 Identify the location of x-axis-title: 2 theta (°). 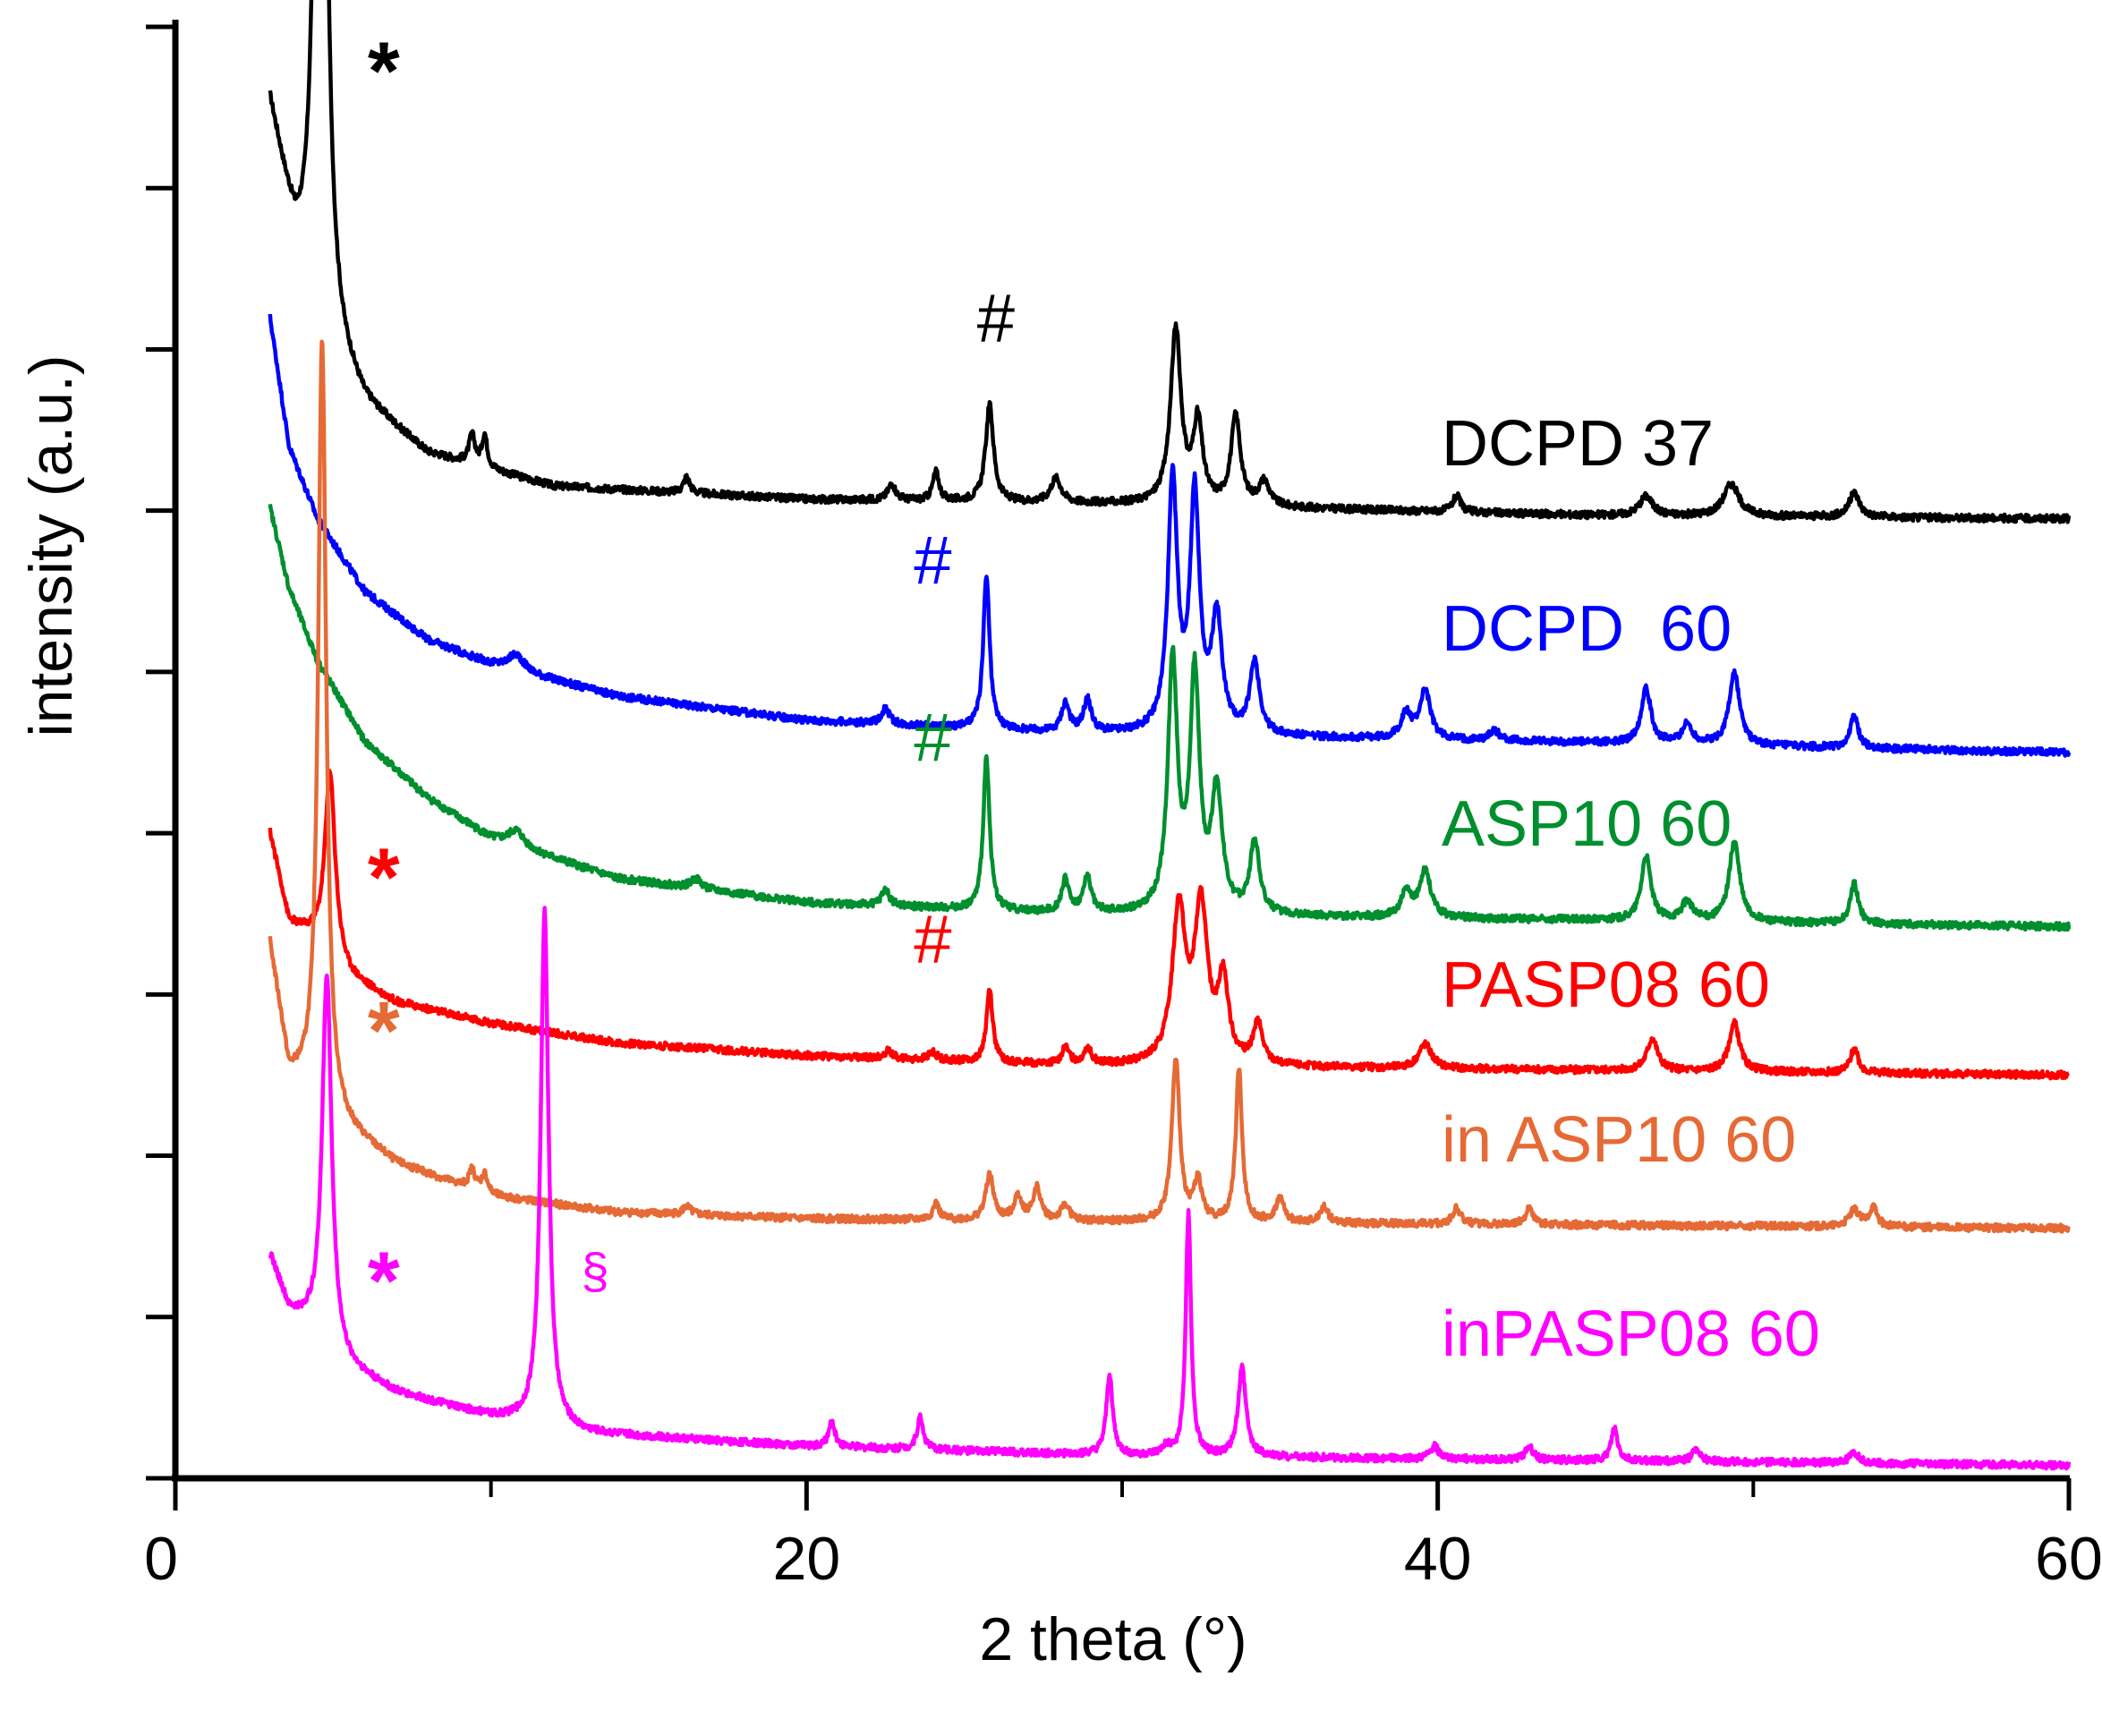
(1113, 1639).